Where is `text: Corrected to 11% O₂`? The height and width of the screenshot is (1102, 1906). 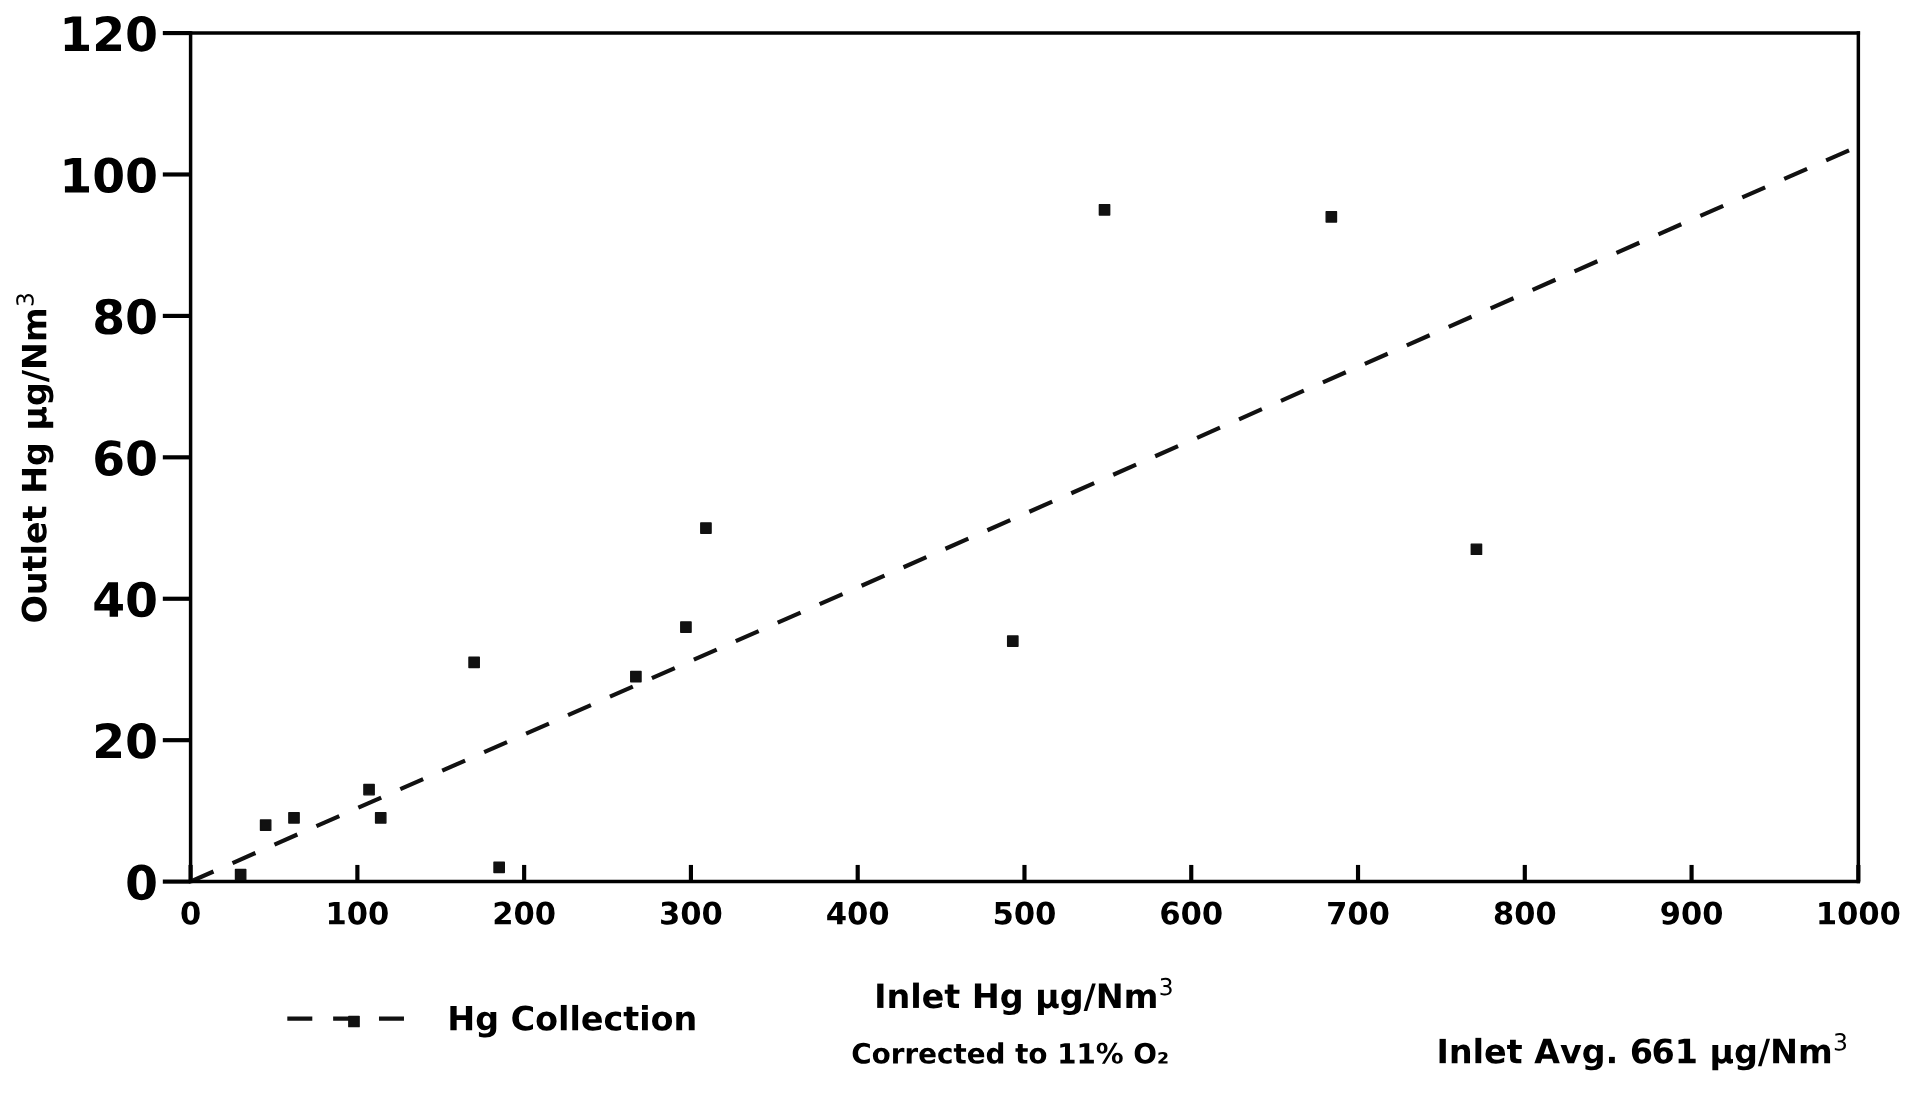
text: Corrected to 11% O₂ is located at coordinates (1010, 1053).